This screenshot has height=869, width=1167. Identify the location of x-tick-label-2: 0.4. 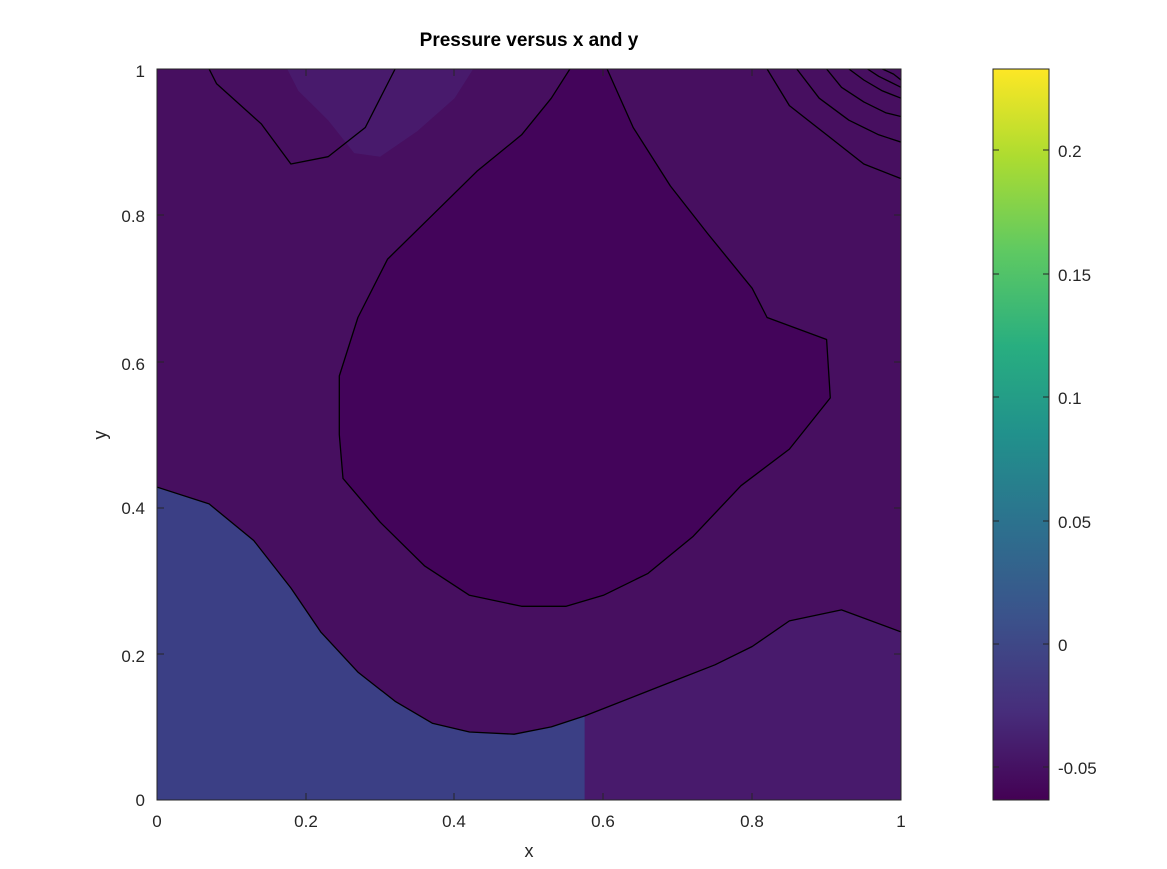
(454, 821).